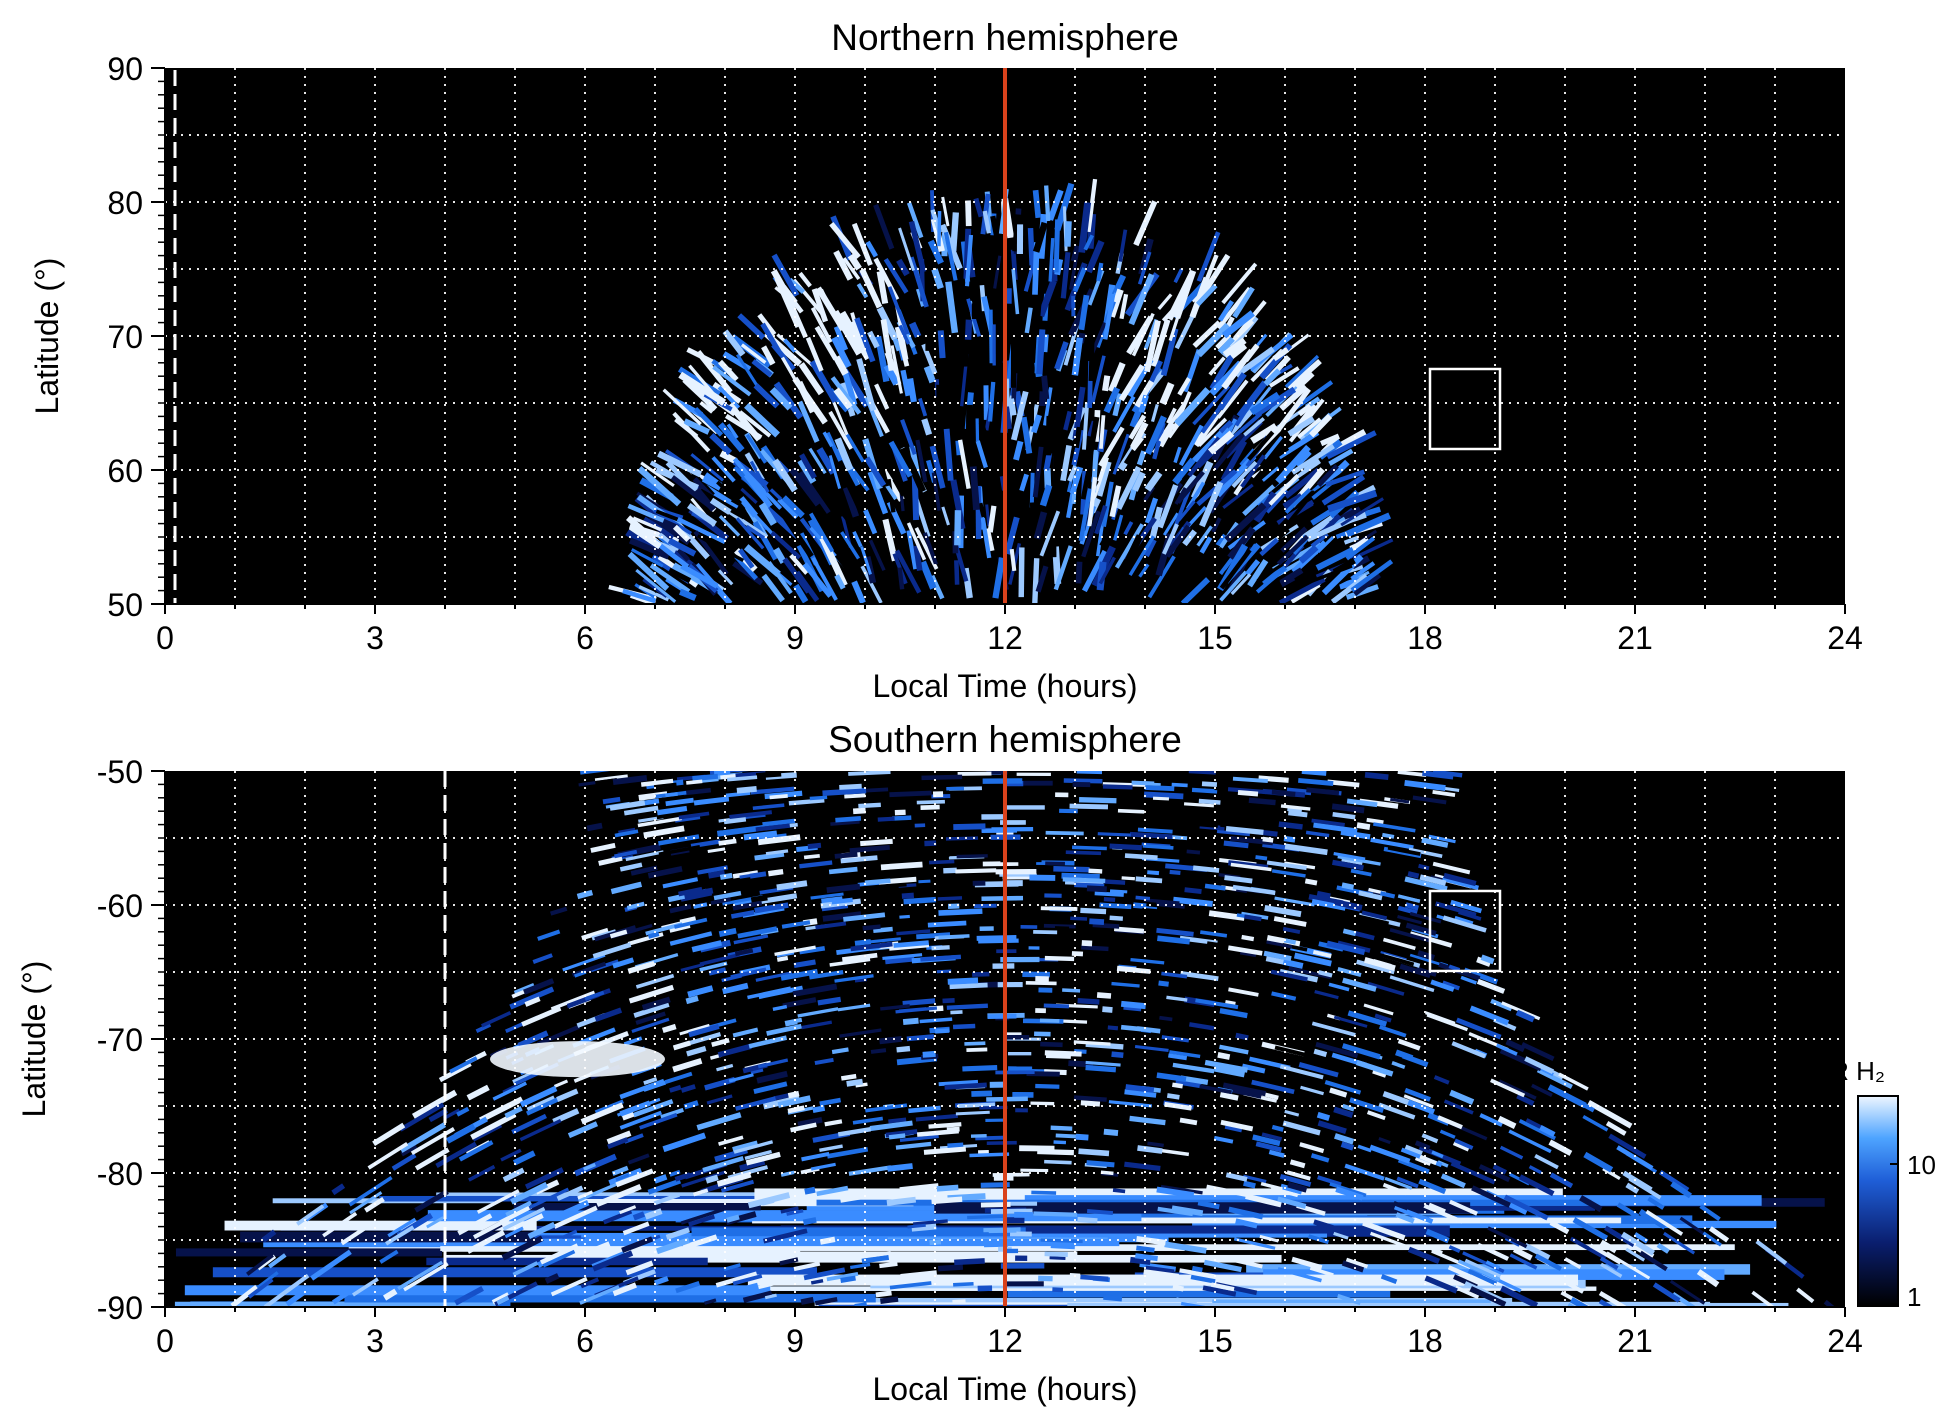 The image size is (1950, 1423). What do you see at coordinates (120, 772) in the screenshot?
I see `south-y-tick-label: -50` at bounding box center [120, 772].